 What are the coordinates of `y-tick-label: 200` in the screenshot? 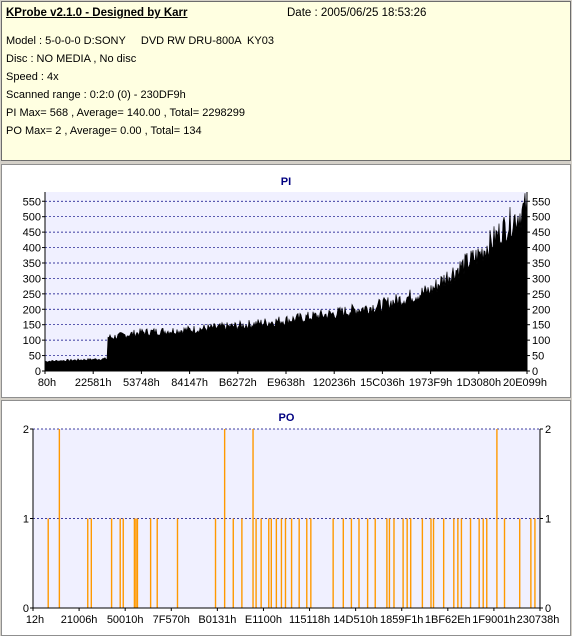 It's located at (32, 310).